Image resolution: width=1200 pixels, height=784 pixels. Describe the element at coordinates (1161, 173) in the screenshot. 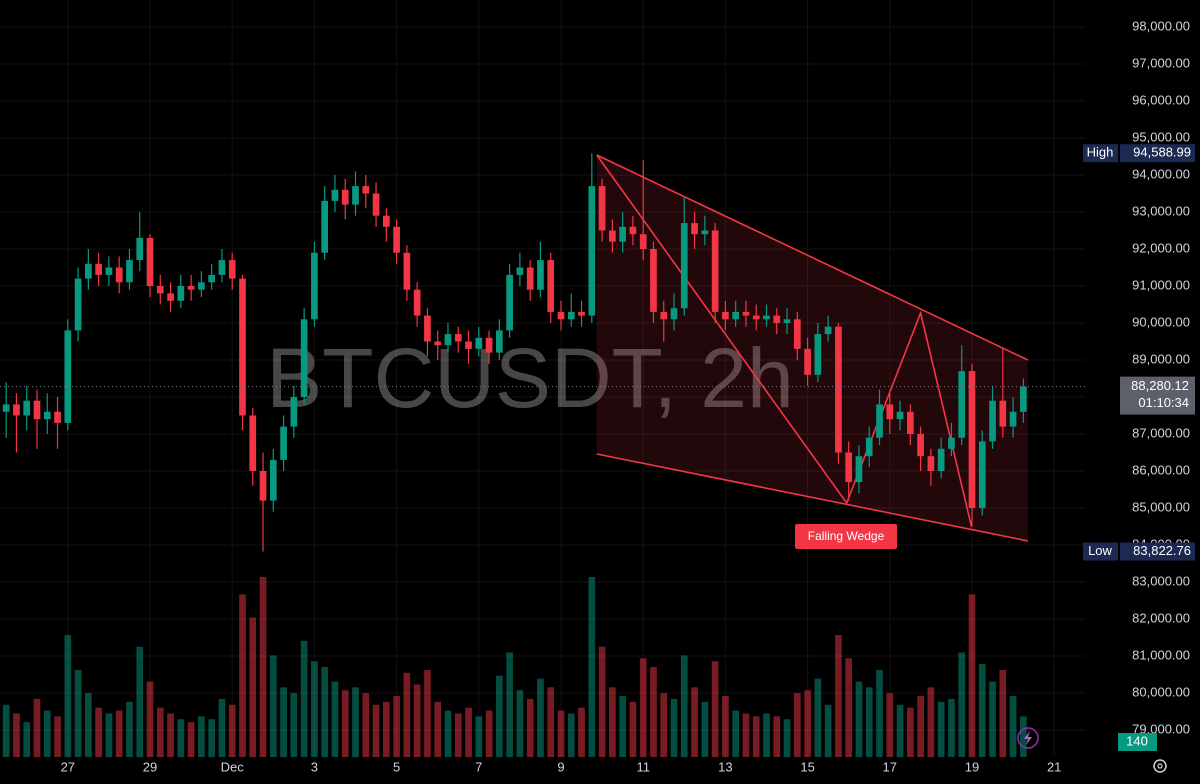

I see `y-tick-label: 94,000.00` at that location.